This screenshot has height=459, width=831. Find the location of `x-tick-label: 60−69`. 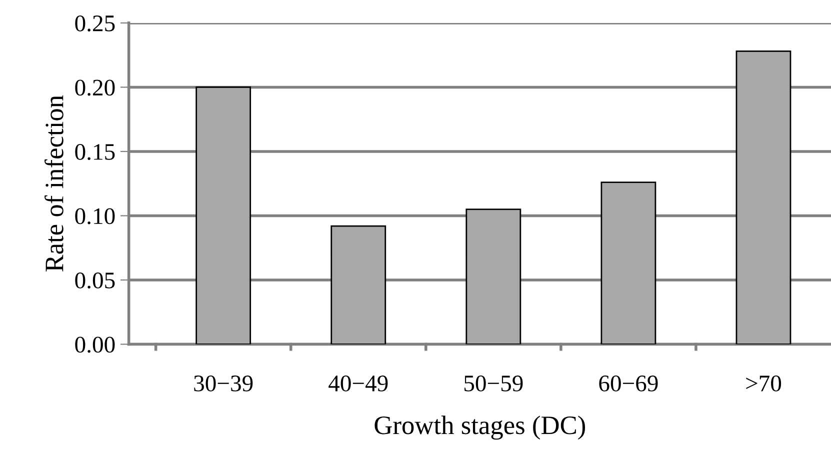

x-tick-label: 60−69 is located at coordinates (628, 383).